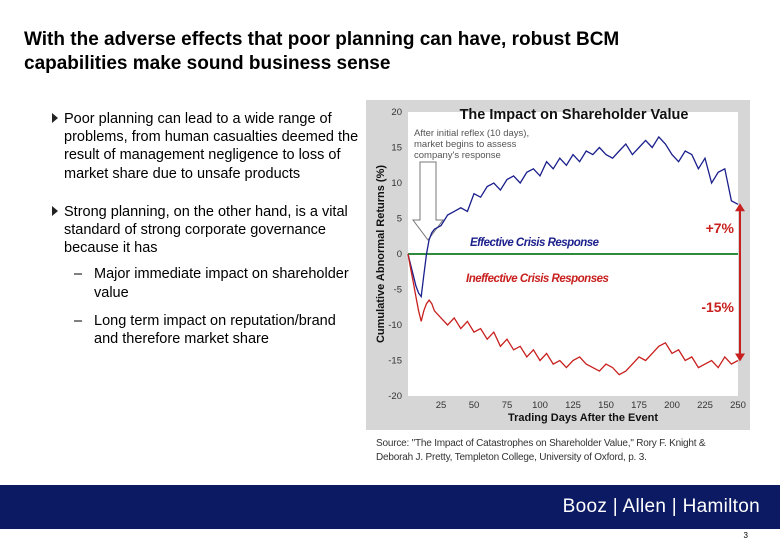 This screenshot has height=540, width=780. Describe the element at coordinates (396, 112) in the screenshot. I see `y-tick-label: 20` at that location.